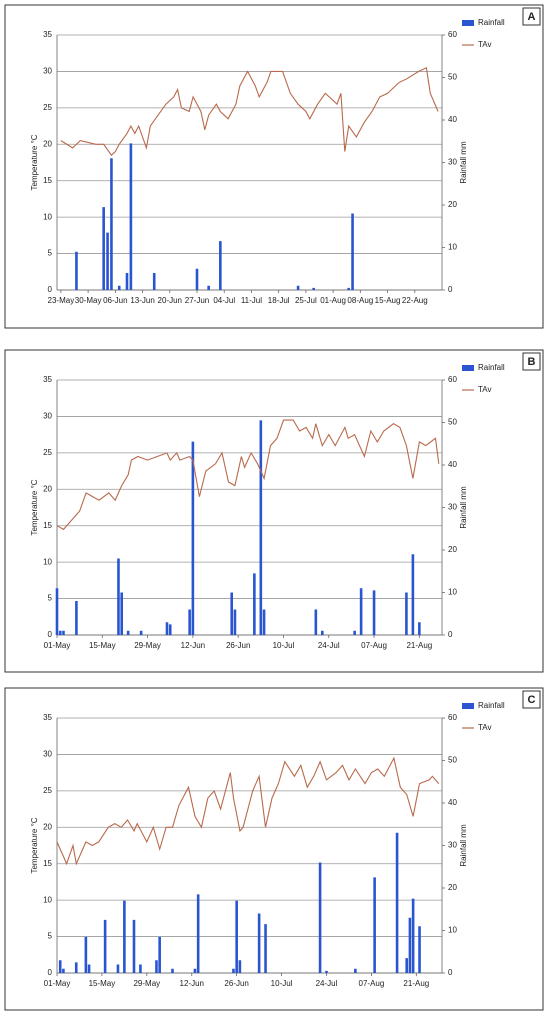 The image size is (550, 1016). I want to click on x-tick-label: 24-Jul, so click(329, 645).